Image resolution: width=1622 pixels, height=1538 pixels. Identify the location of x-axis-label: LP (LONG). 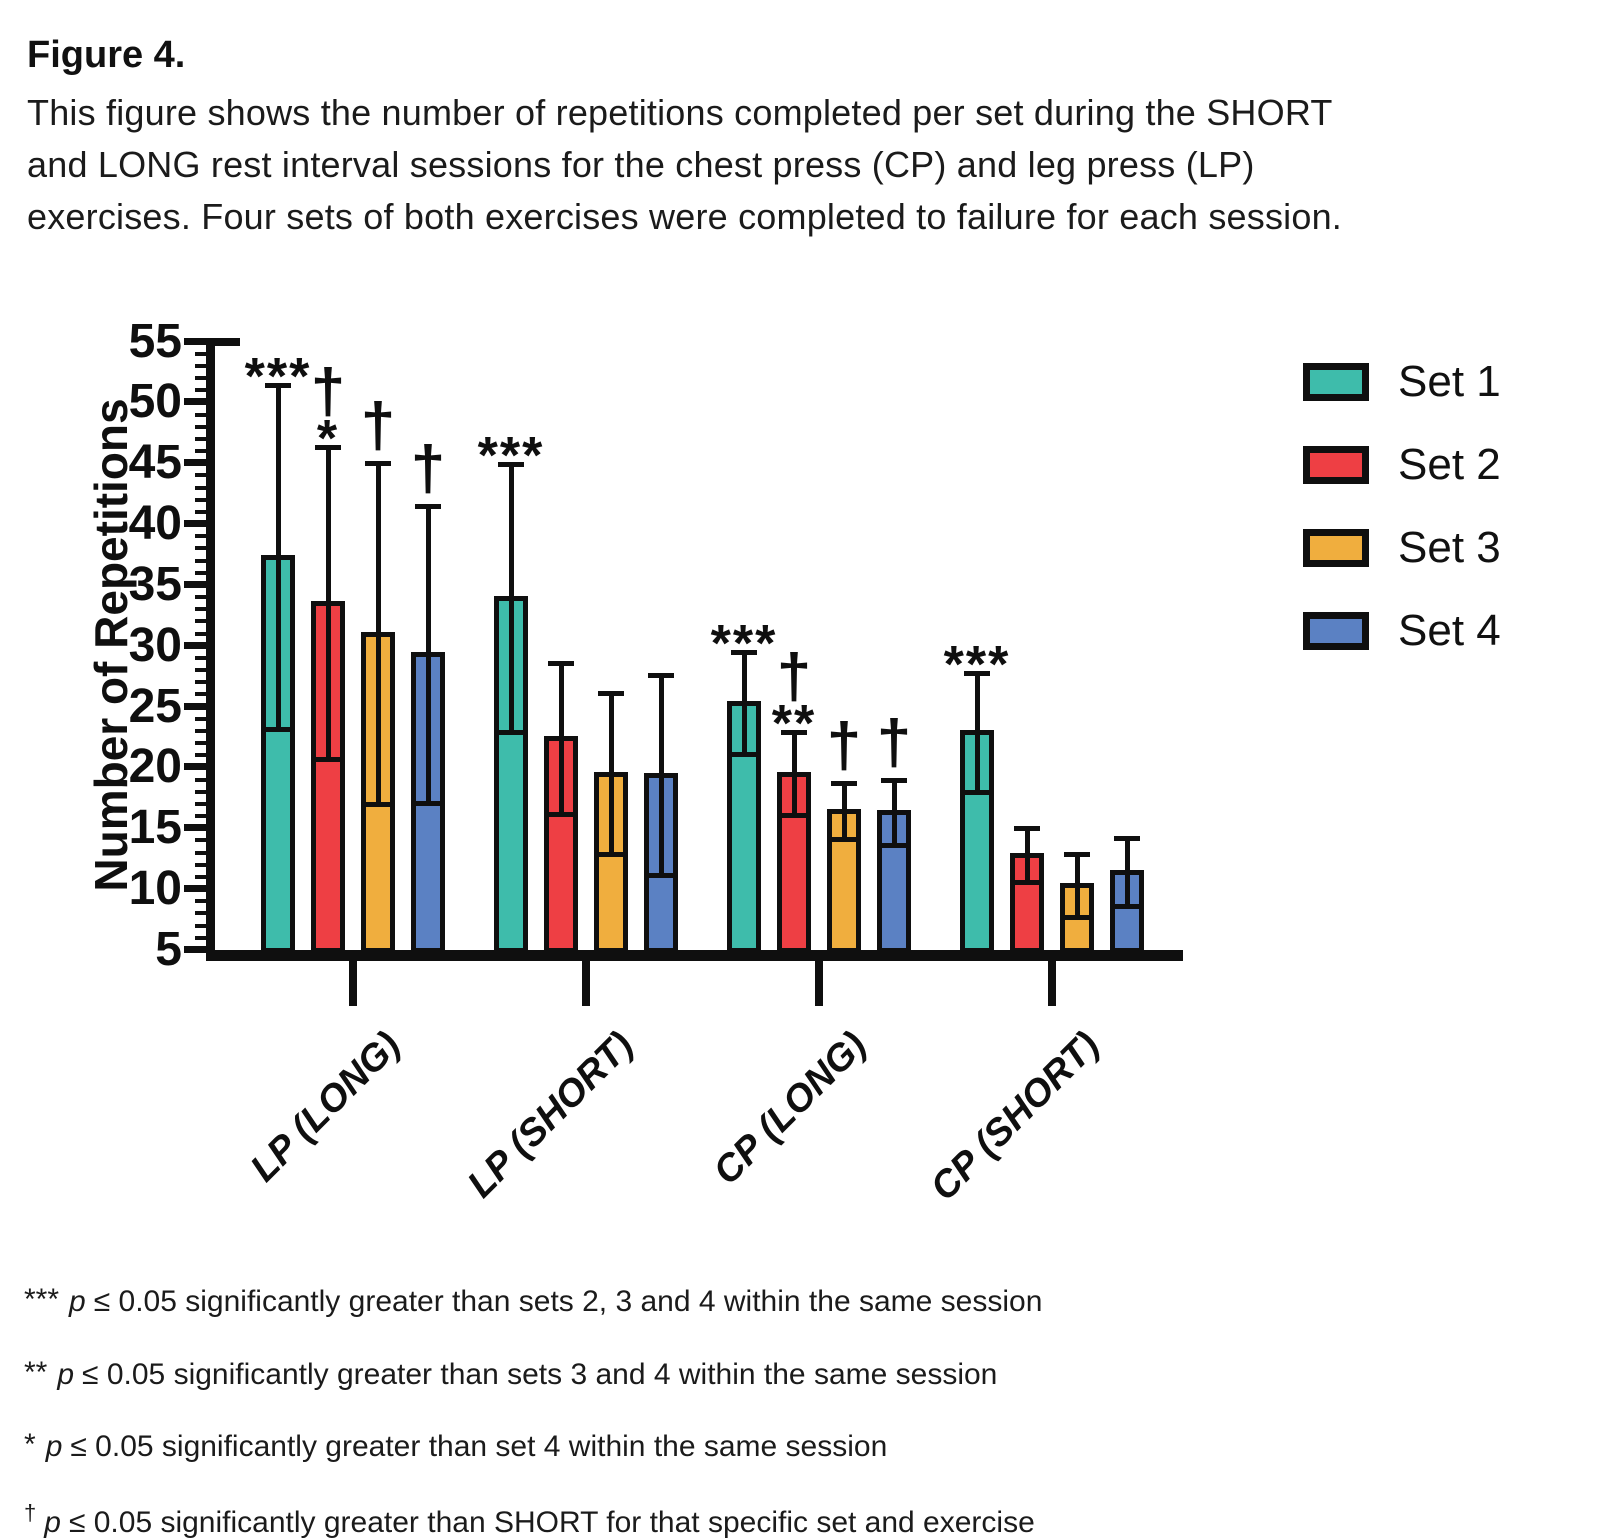
(325, 1107).